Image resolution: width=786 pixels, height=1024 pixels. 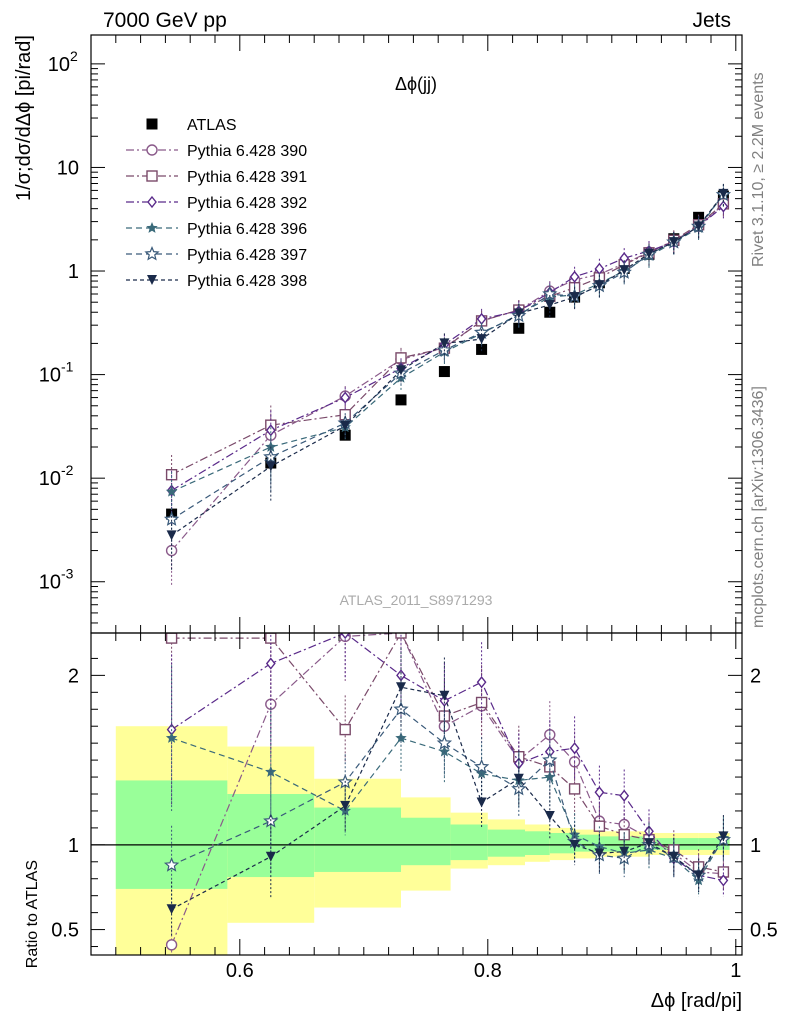 What do you see at coordinates (67, 367) in the screenshot?
I see `y-tick-label-exponent: -1` at bounding box center [67, 367].